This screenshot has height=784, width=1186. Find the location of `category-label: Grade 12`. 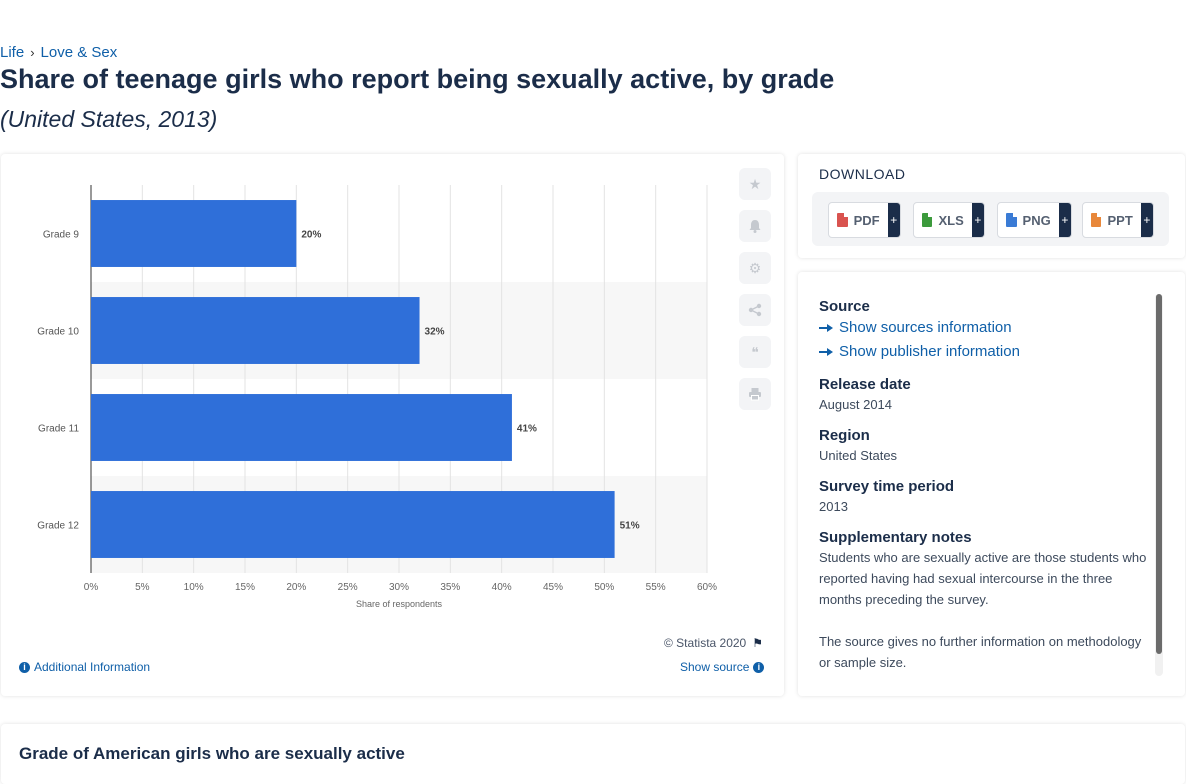

category-label: Grade 12 is located at coordinates (58, 526).